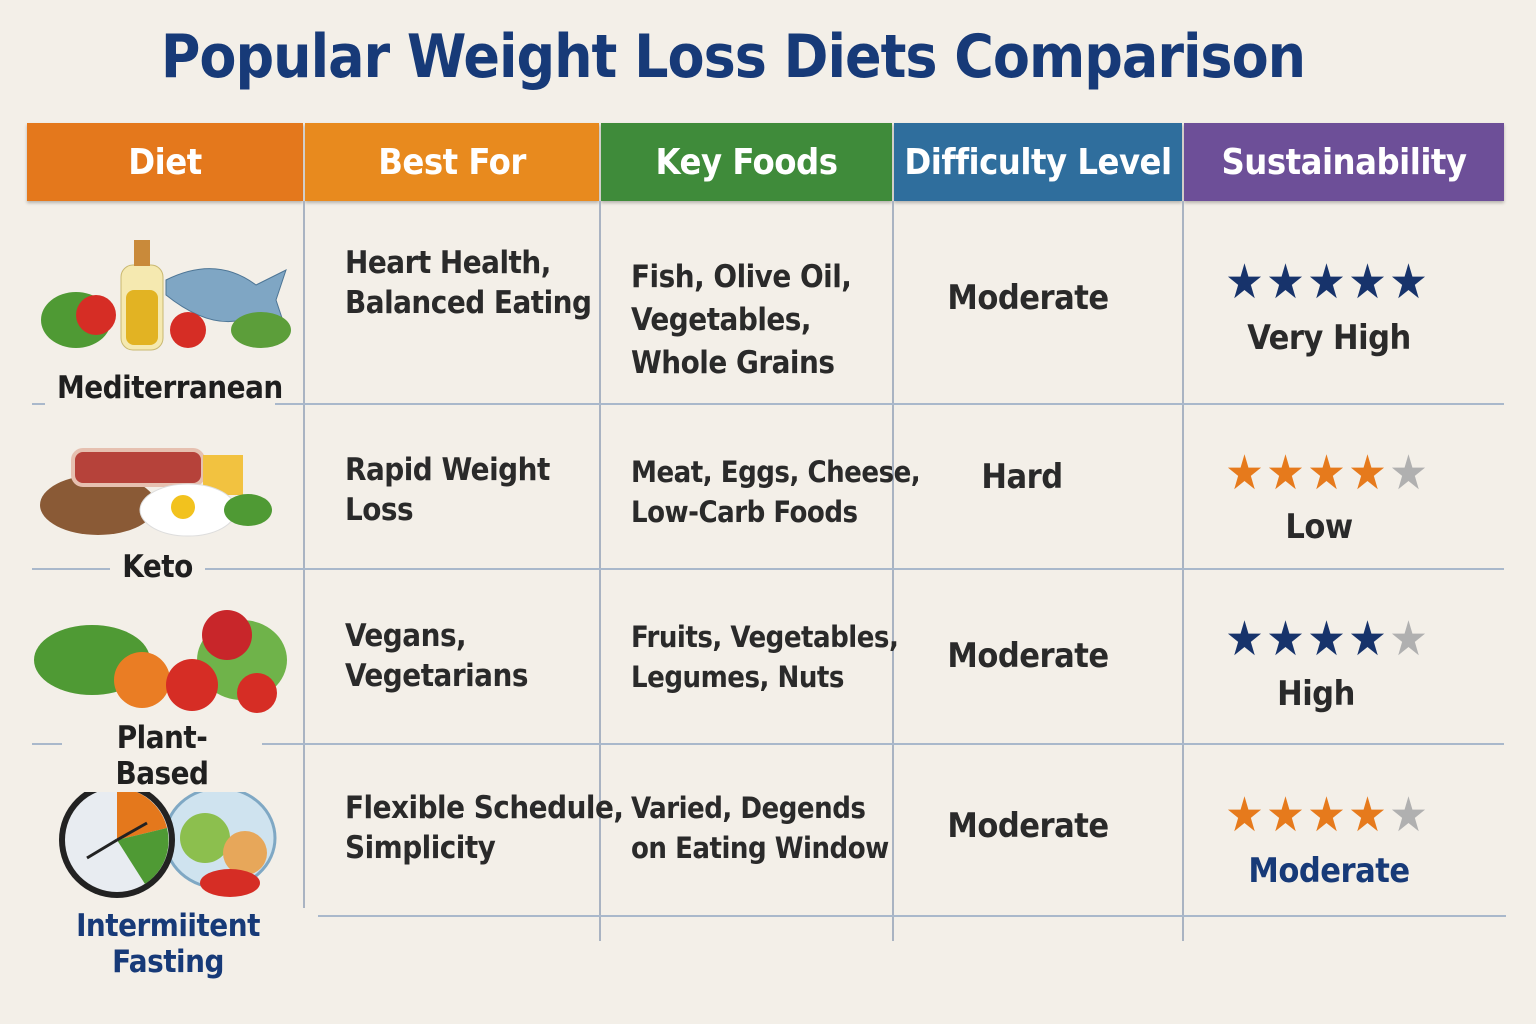  Describe the element at coordinates (164, 388) in the screenshot. I see `diet-name: Mediterranean` at that location.